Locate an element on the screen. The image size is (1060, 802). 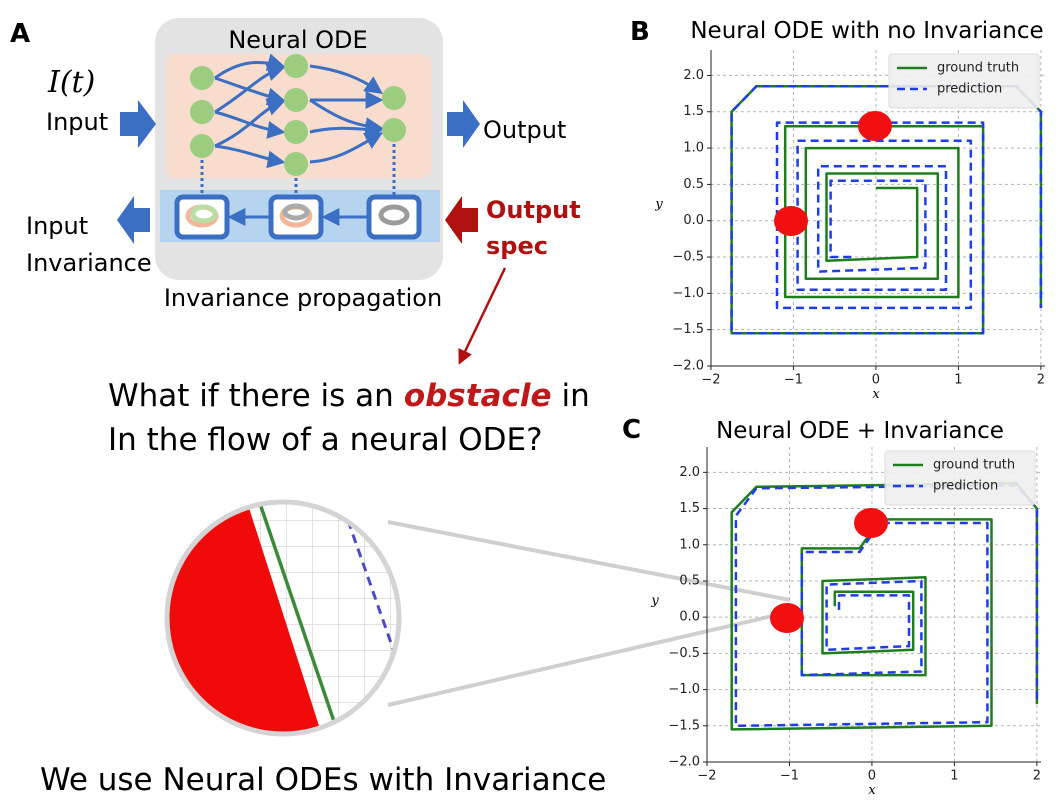
invariance-arrow is located at coordinates (133, 220).